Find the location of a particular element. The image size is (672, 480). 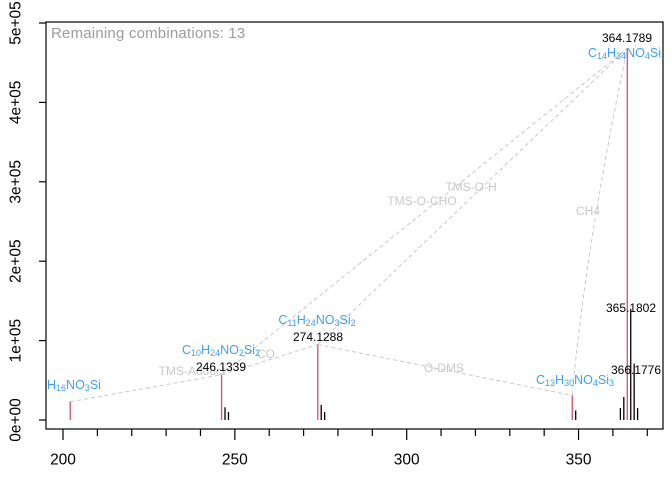

y-tick-label: 3e+05 is located at coordinates (16, 182).